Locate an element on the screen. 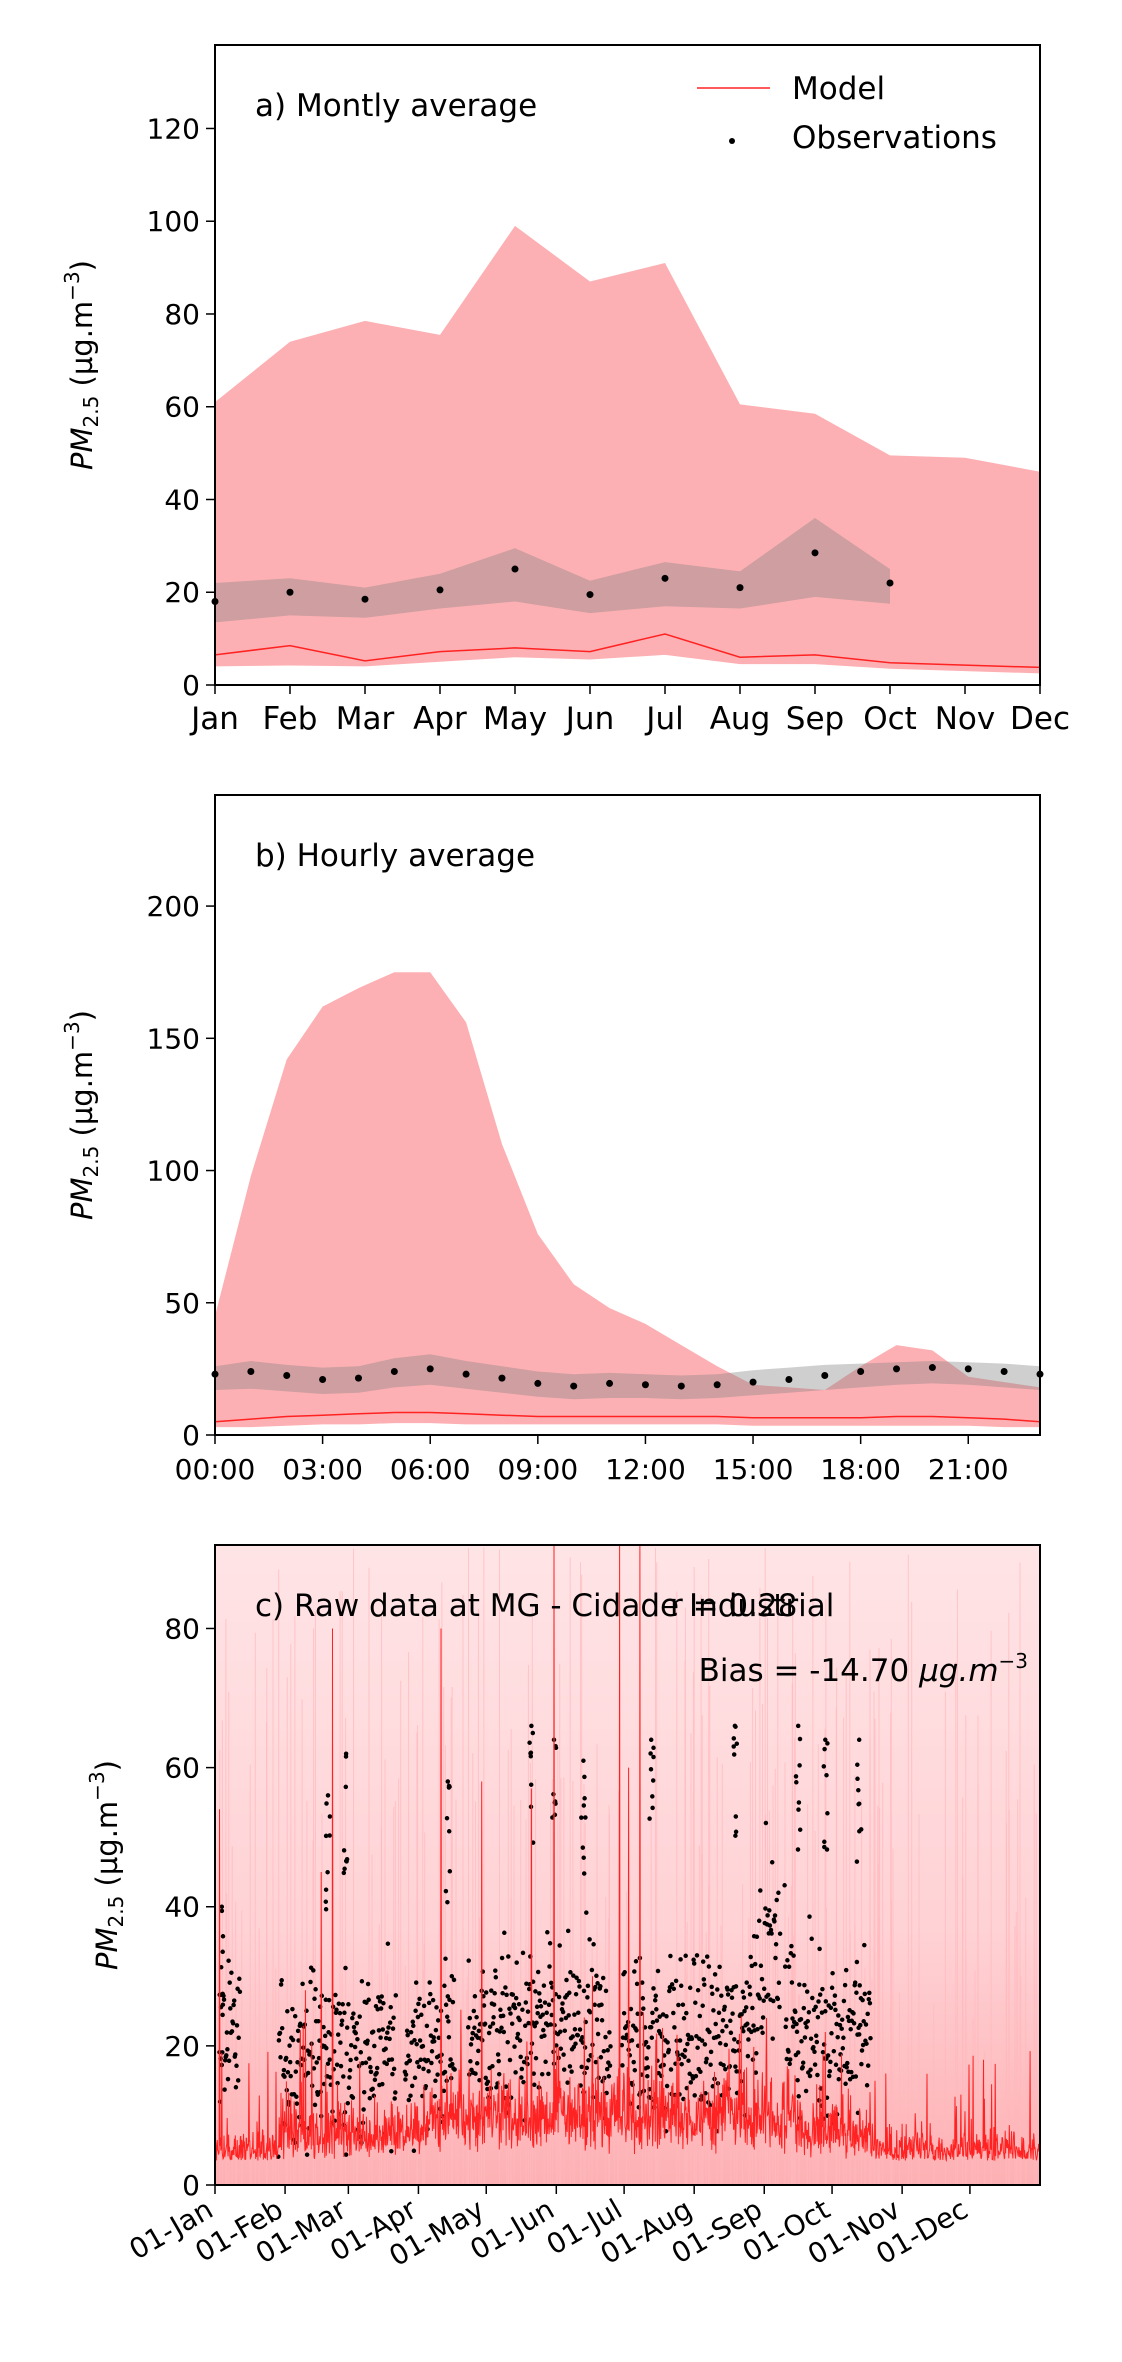 This screenshot has height=2362, width=1122. panel-a-legend: Model Observations is located at coordinates (847, 113).